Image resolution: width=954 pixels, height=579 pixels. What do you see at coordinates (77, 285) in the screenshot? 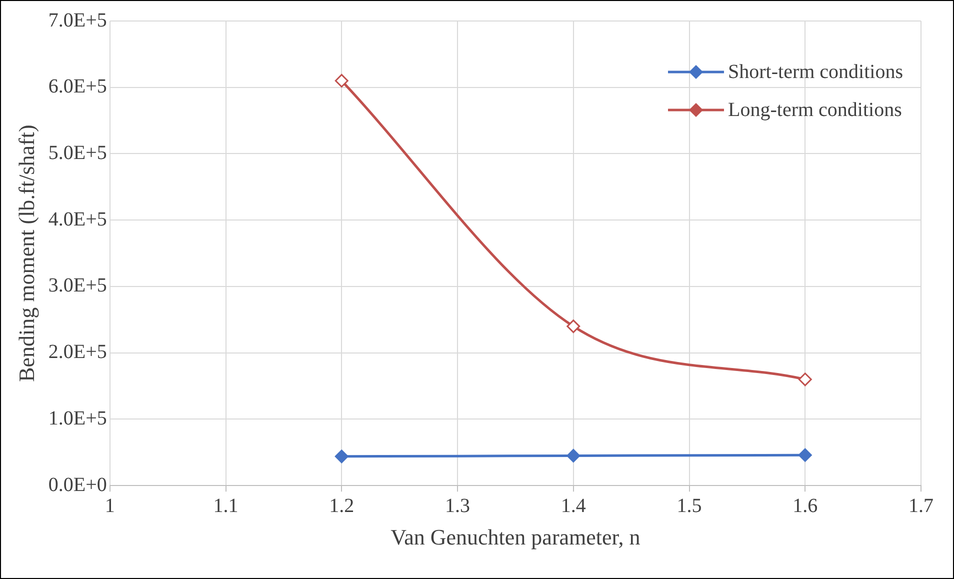
I see `y-tick-label: 3.0E+5` at bounding box center [77, 285].